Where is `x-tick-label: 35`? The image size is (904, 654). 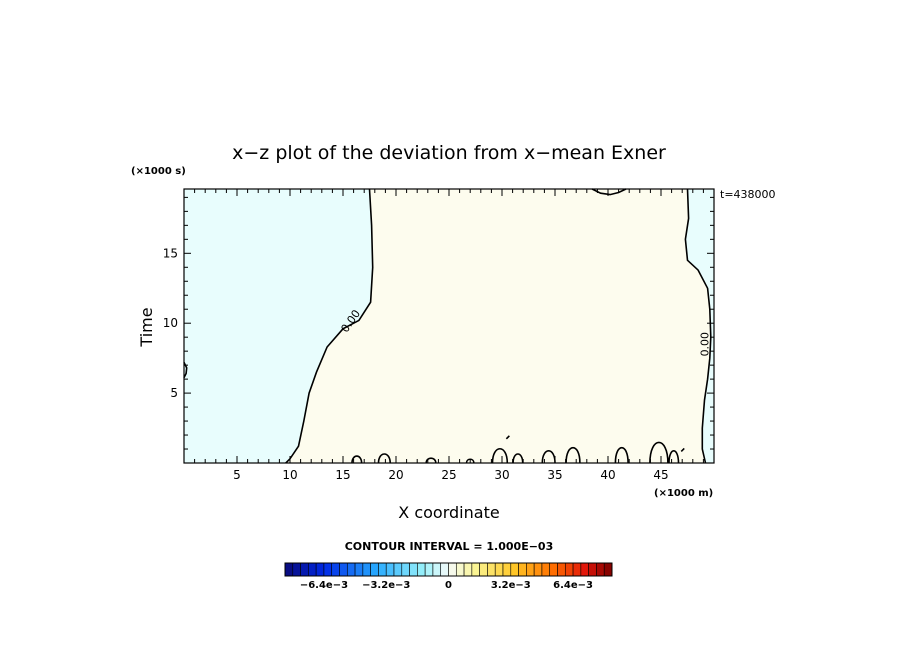
x-tick-label: 35 is located at coordinates (554, 475).